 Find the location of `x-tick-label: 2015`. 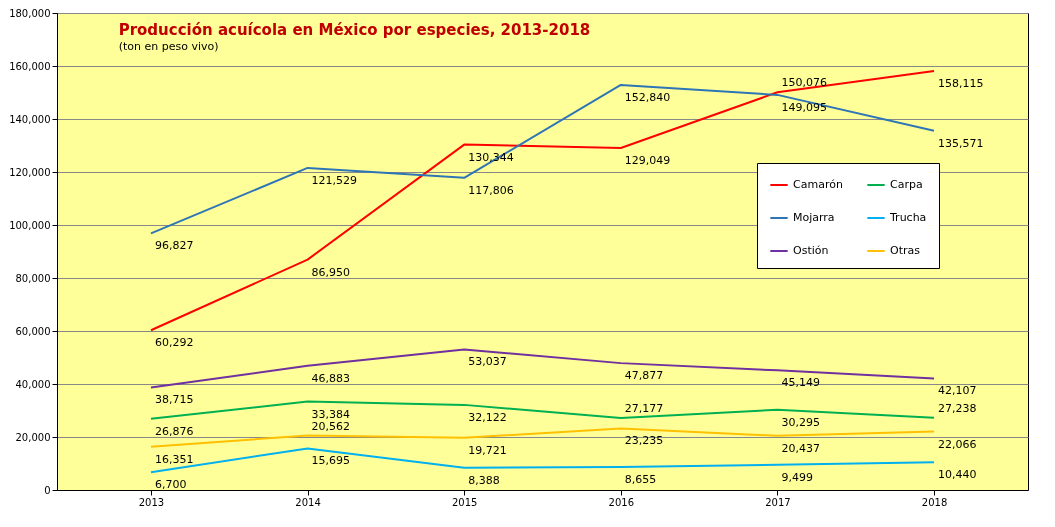

x-tick-label: 2015 is located at coordinates (464, 502).